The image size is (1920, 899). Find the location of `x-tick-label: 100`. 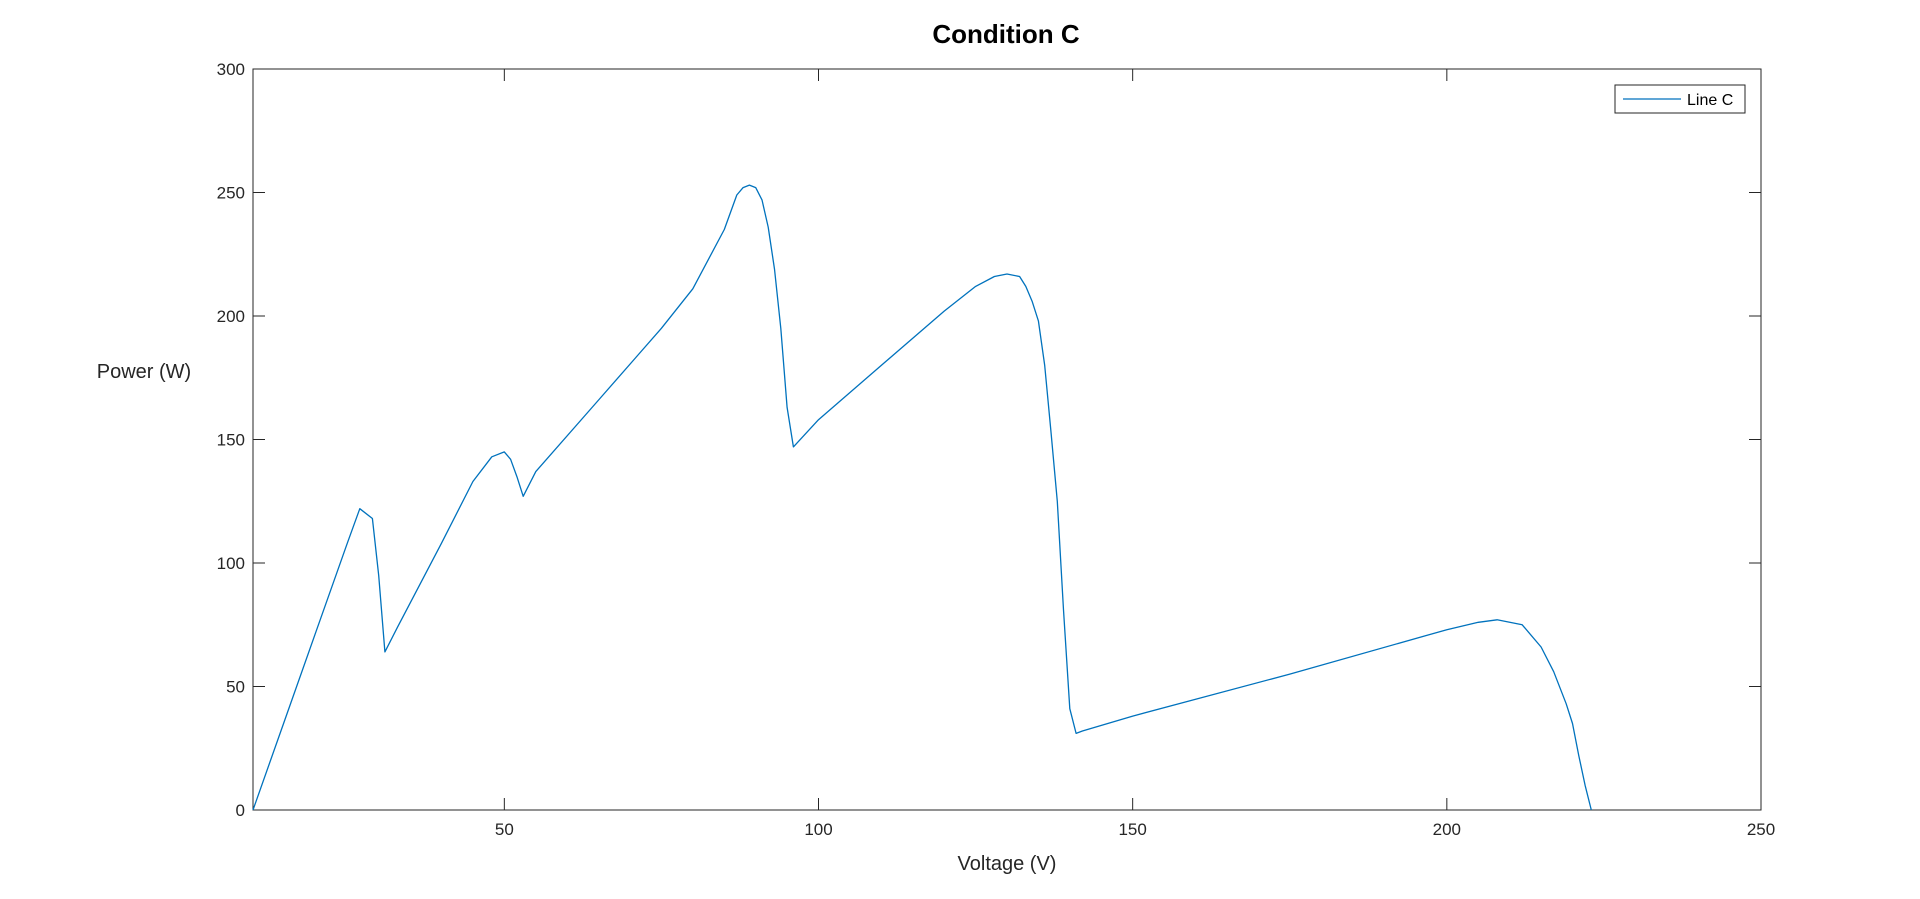

x-tick-label: 100 is located at coordinates (818, 829).